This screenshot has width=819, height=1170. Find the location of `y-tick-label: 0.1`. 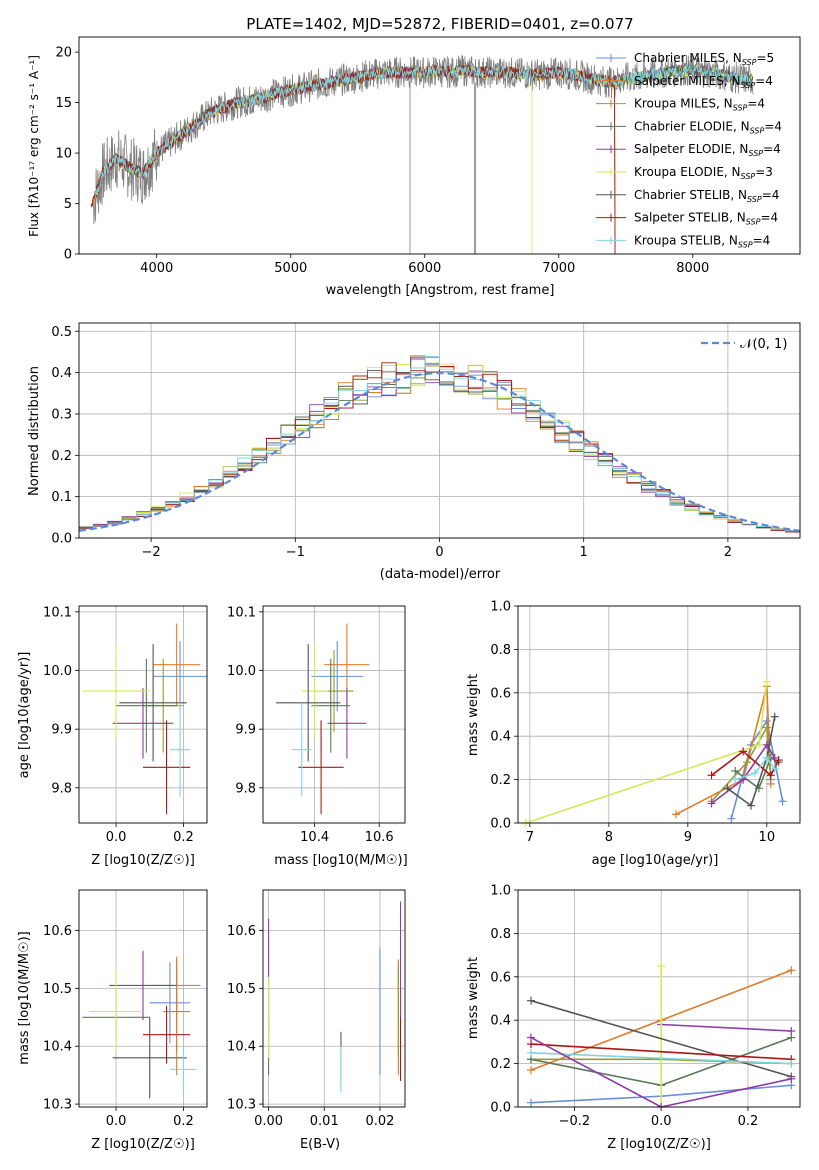

y-tick-label: 0.1 is located at coordinates (61, 497).